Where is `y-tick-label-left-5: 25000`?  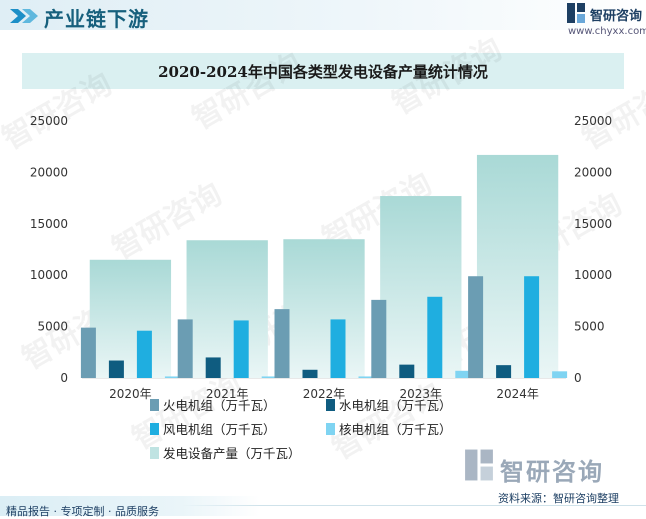
y-tick-label-left-5: 25000 is located at coordinates (49, 121).